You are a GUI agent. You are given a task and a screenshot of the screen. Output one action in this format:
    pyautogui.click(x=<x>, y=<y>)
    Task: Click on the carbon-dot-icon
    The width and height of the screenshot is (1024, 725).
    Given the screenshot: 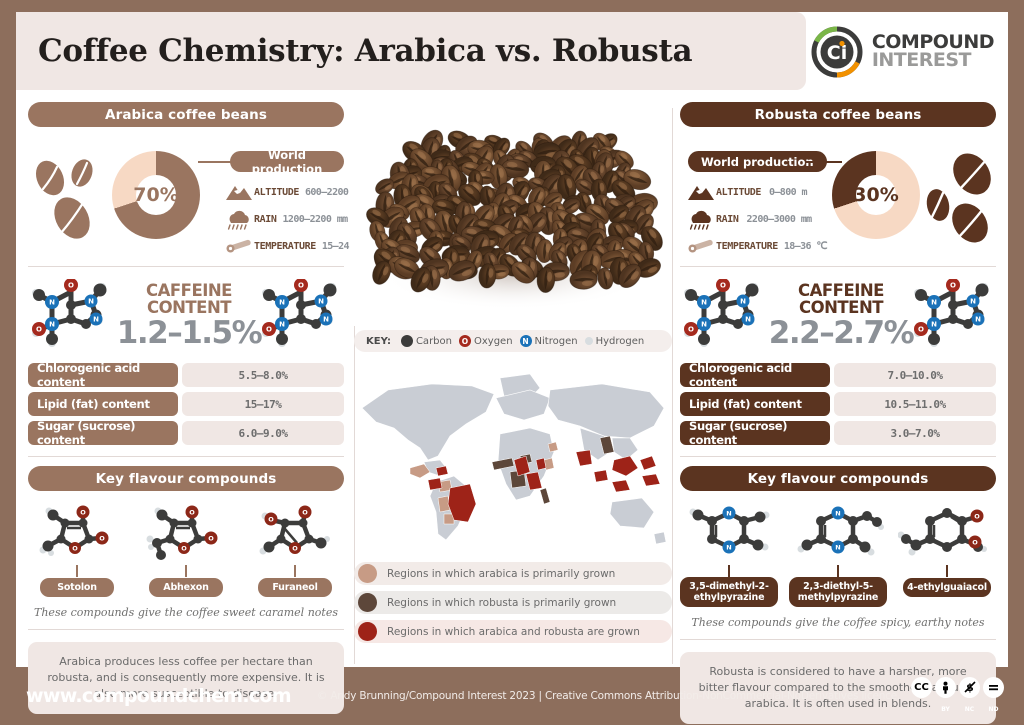 What is the action you would take?
    pyautogui.click(x=406, y=341)
    